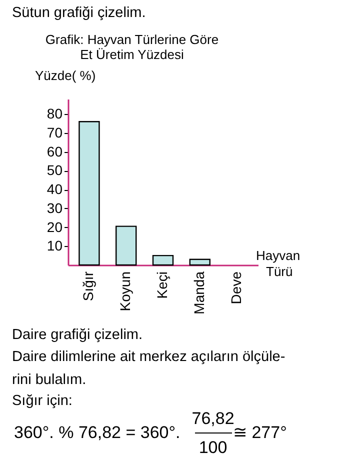 The width and height of the screenshot is (339, 461). Describe the element at coordinates (54, 151) in the screenshot. I see `y-tick-label: 60` at that location.